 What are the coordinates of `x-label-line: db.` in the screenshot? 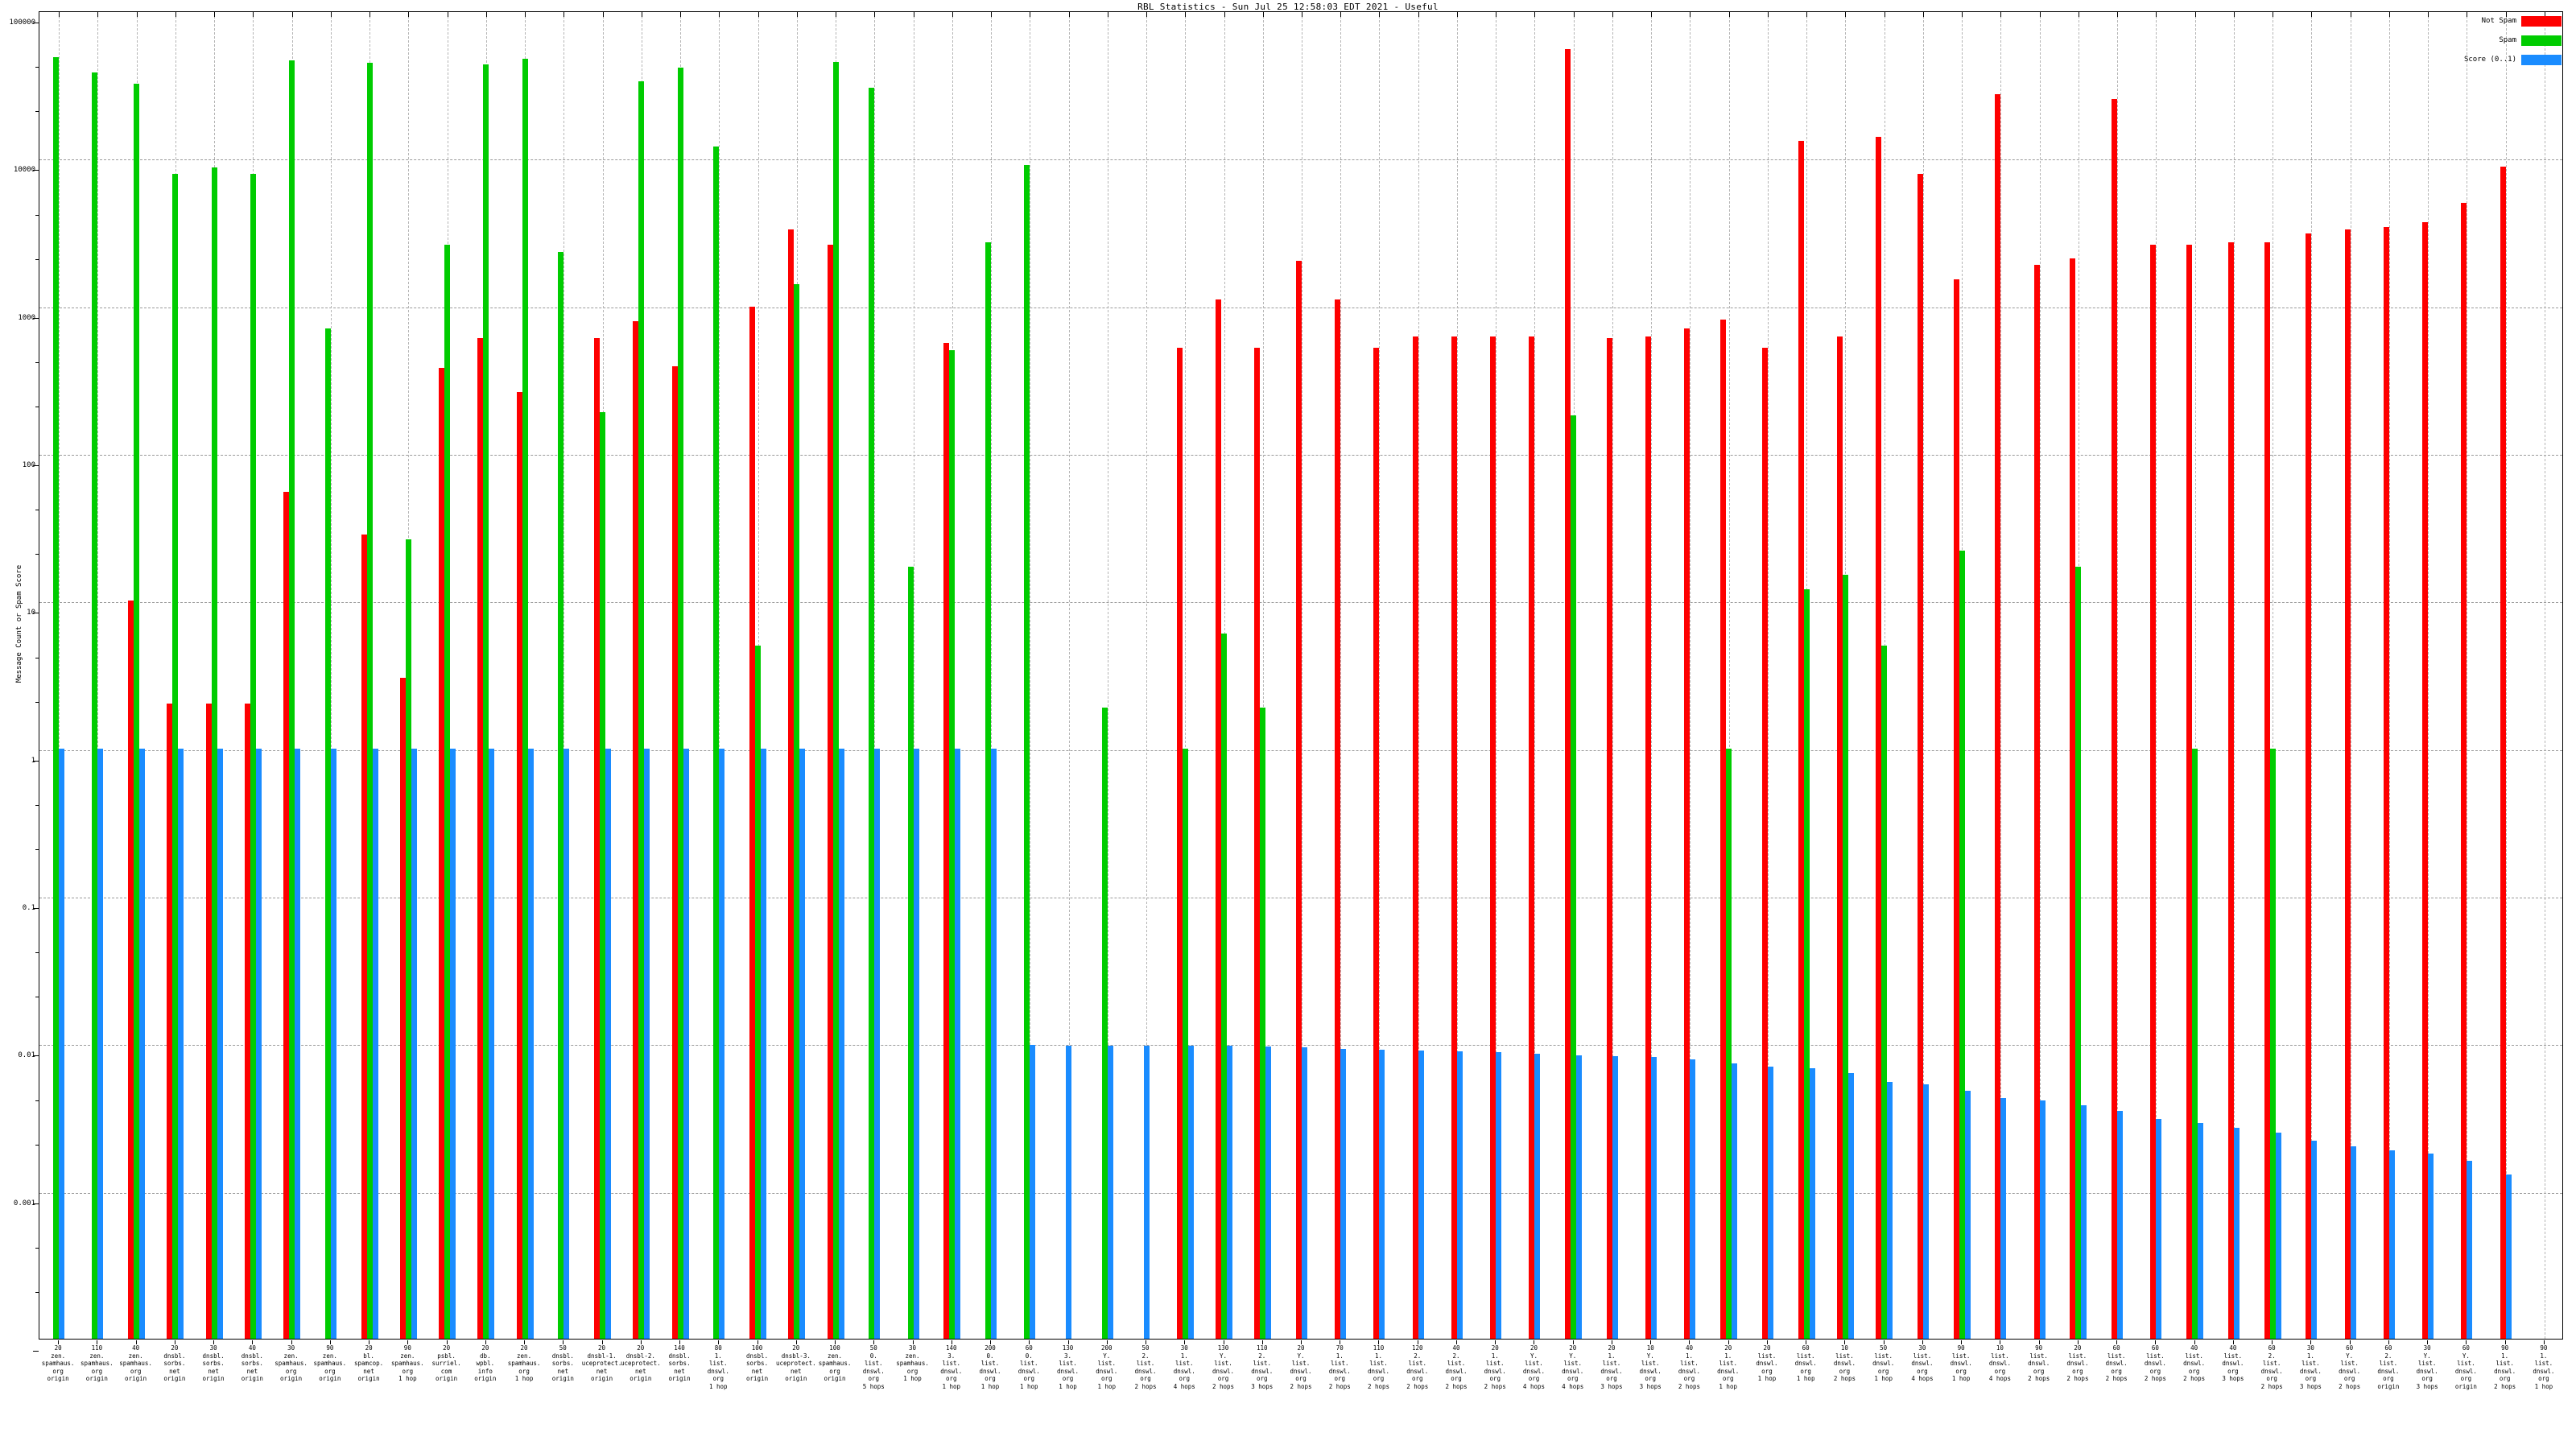 It's located at (485, 1356).